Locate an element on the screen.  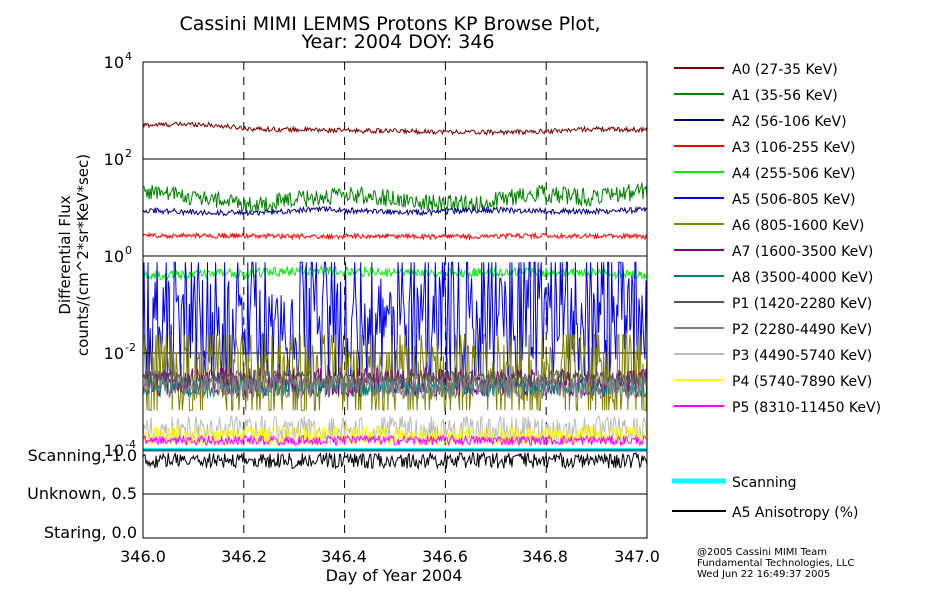
y-axis-label-line2: counts/(cm^2*sr*KeV*sec) is located at coordinates (83, 255).